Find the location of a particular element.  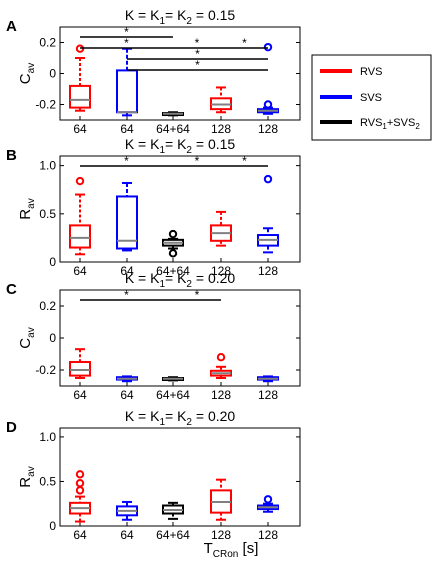

panel-label: C is located at coordinates (11, 289).